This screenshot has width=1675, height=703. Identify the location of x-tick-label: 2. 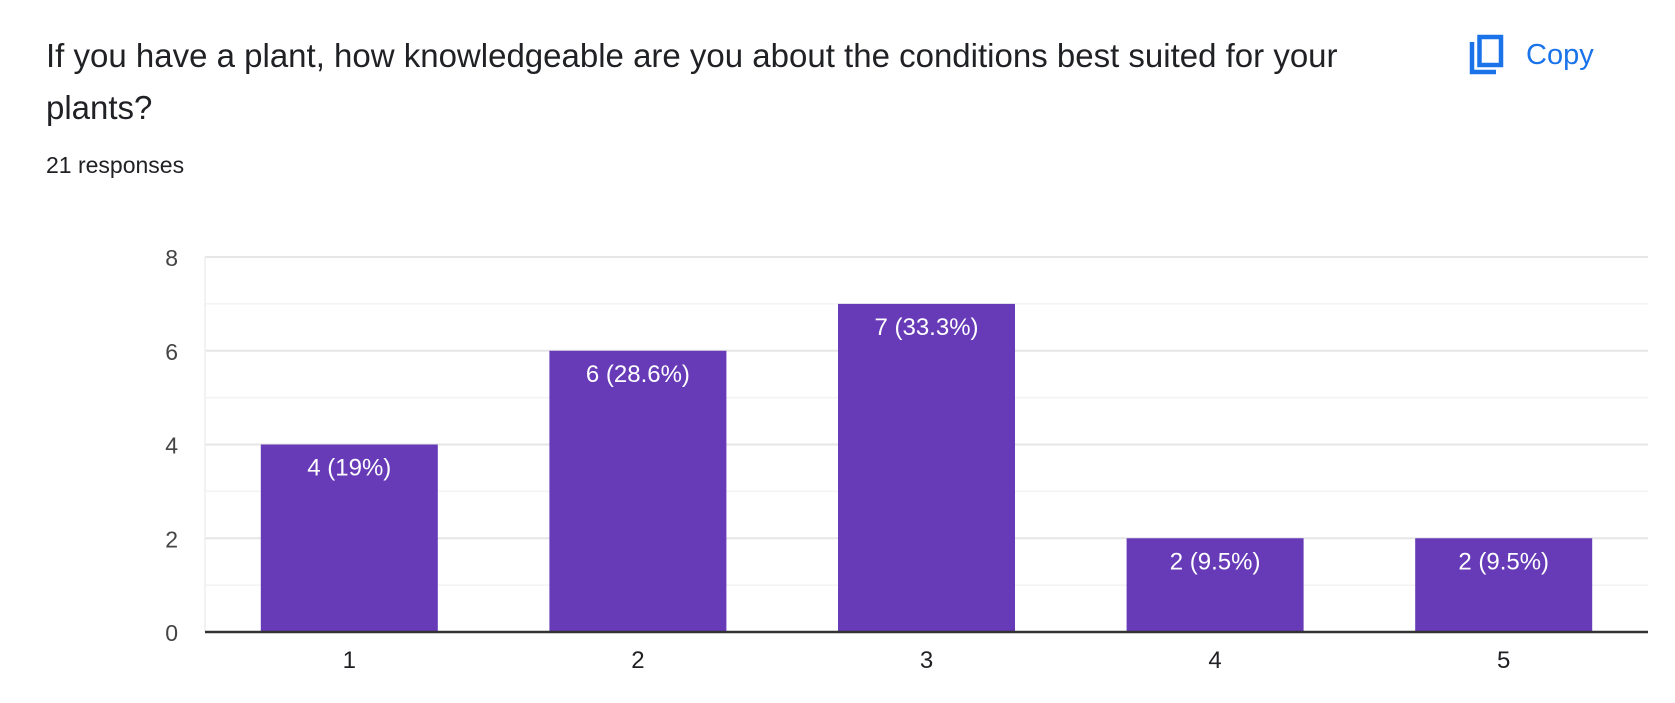
(637, 660).